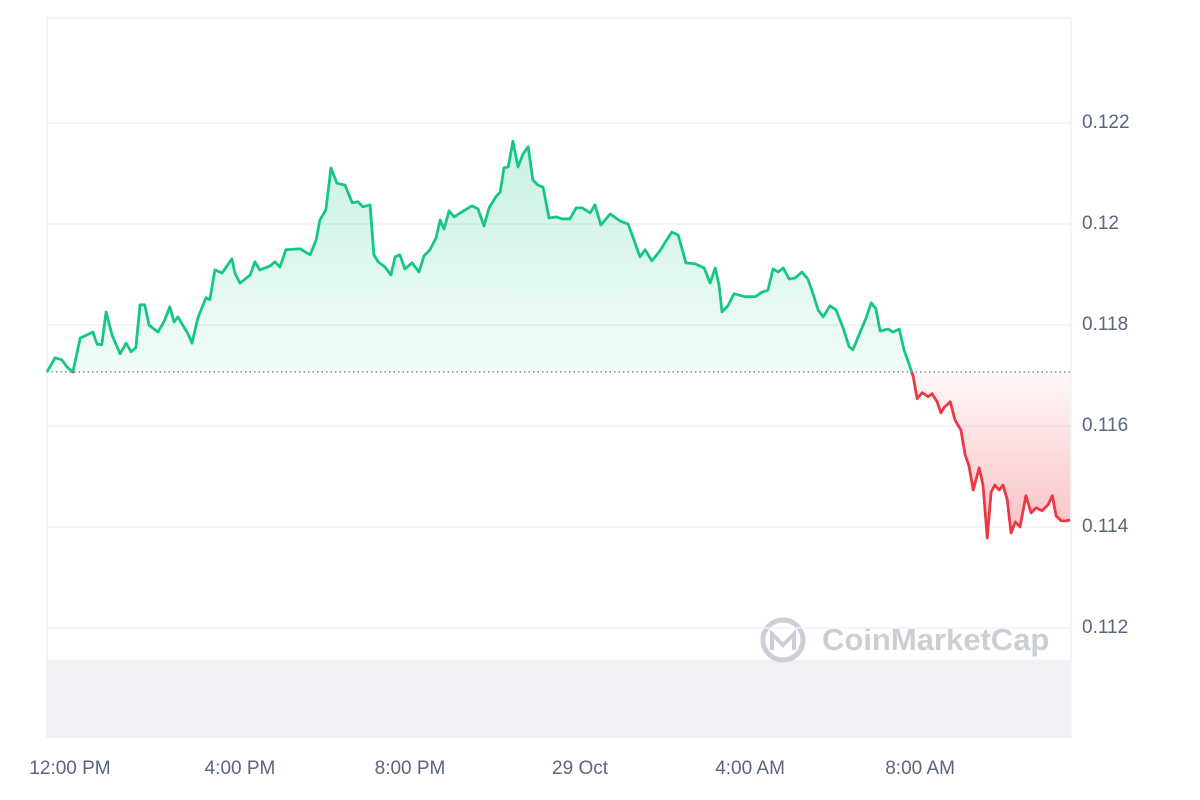 The height and width of the screenshot is (800, 1200). I want to click on volume-band, so click(559, 698).